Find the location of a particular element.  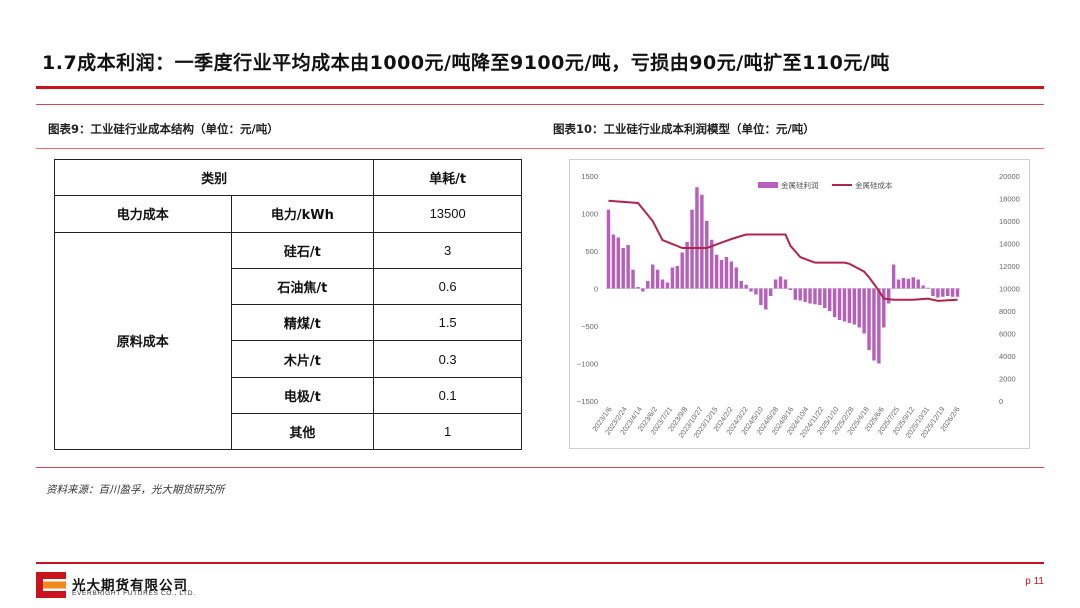

right-axis-tick-label: 0 is located at coordinates (1001, 401).